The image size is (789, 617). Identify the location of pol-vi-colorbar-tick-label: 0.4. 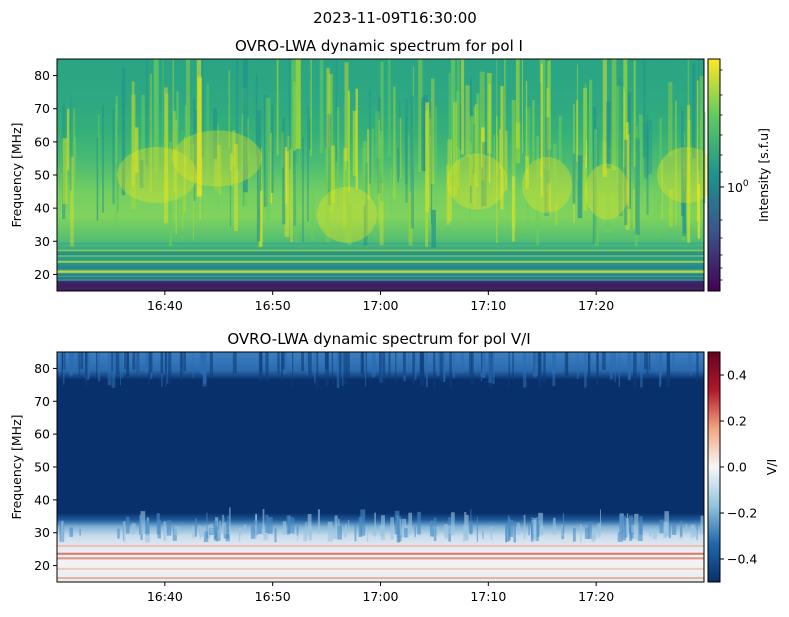
(737, 375).